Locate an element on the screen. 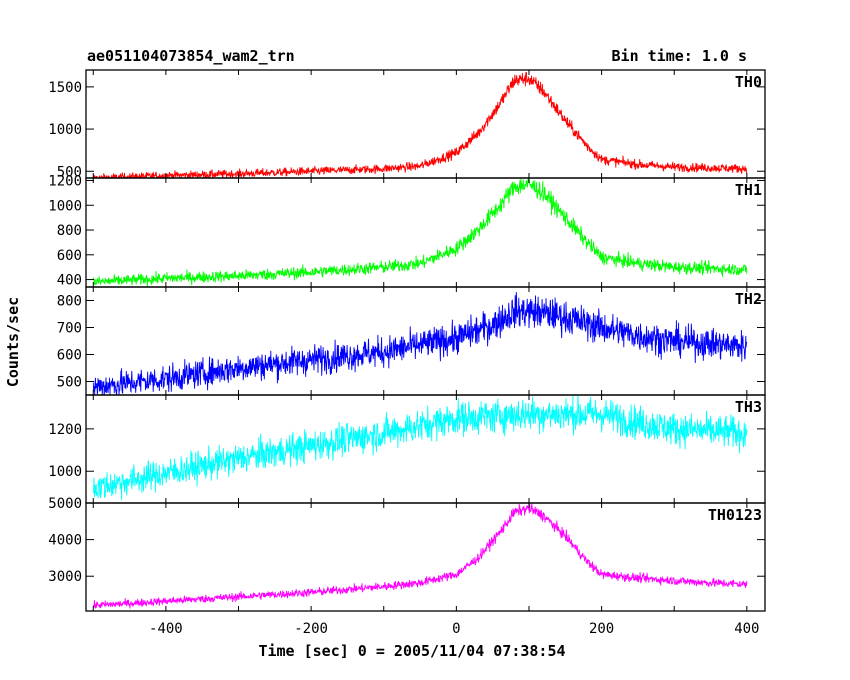 This screenshot has height=680, width=850. panel-th1: 400 600 800 1000 1200 TH1 is located at coordinates (407, 231).